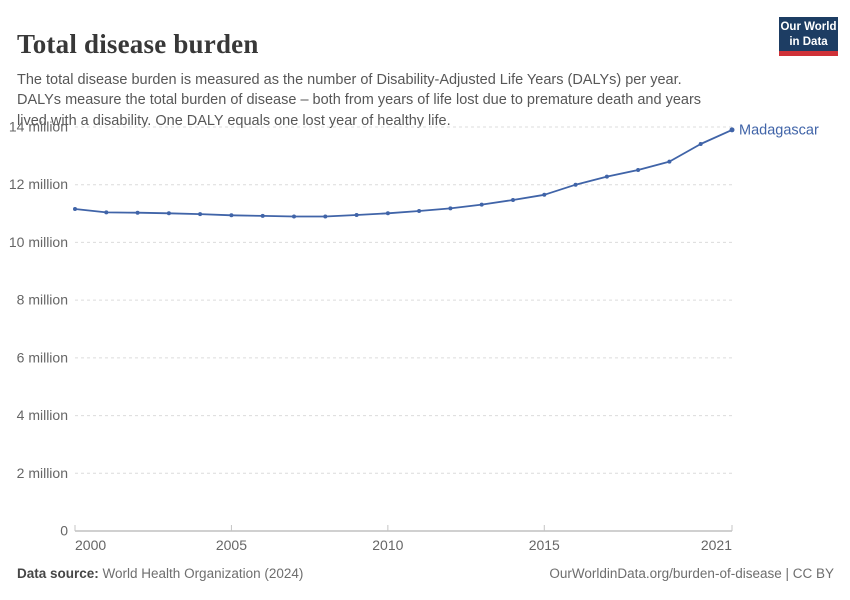  Describe the element at coordinates (544, 545) in the screenshot. I see `x-axis-label: 2015` at that location.